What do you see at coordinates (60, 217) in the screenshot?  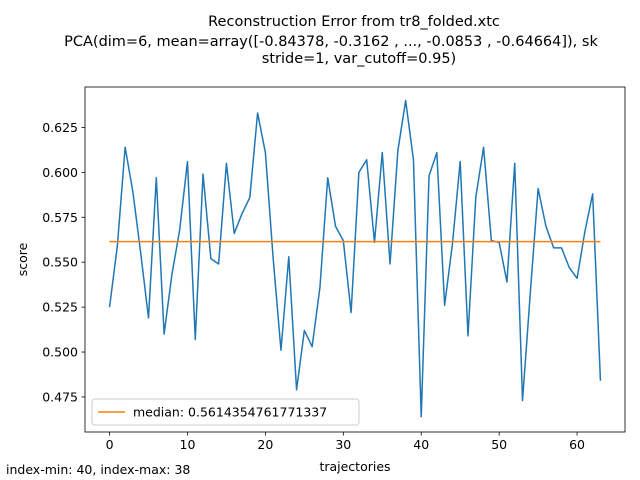 I see `y-tick-label: 0.575` at bounding box center [60, 217].